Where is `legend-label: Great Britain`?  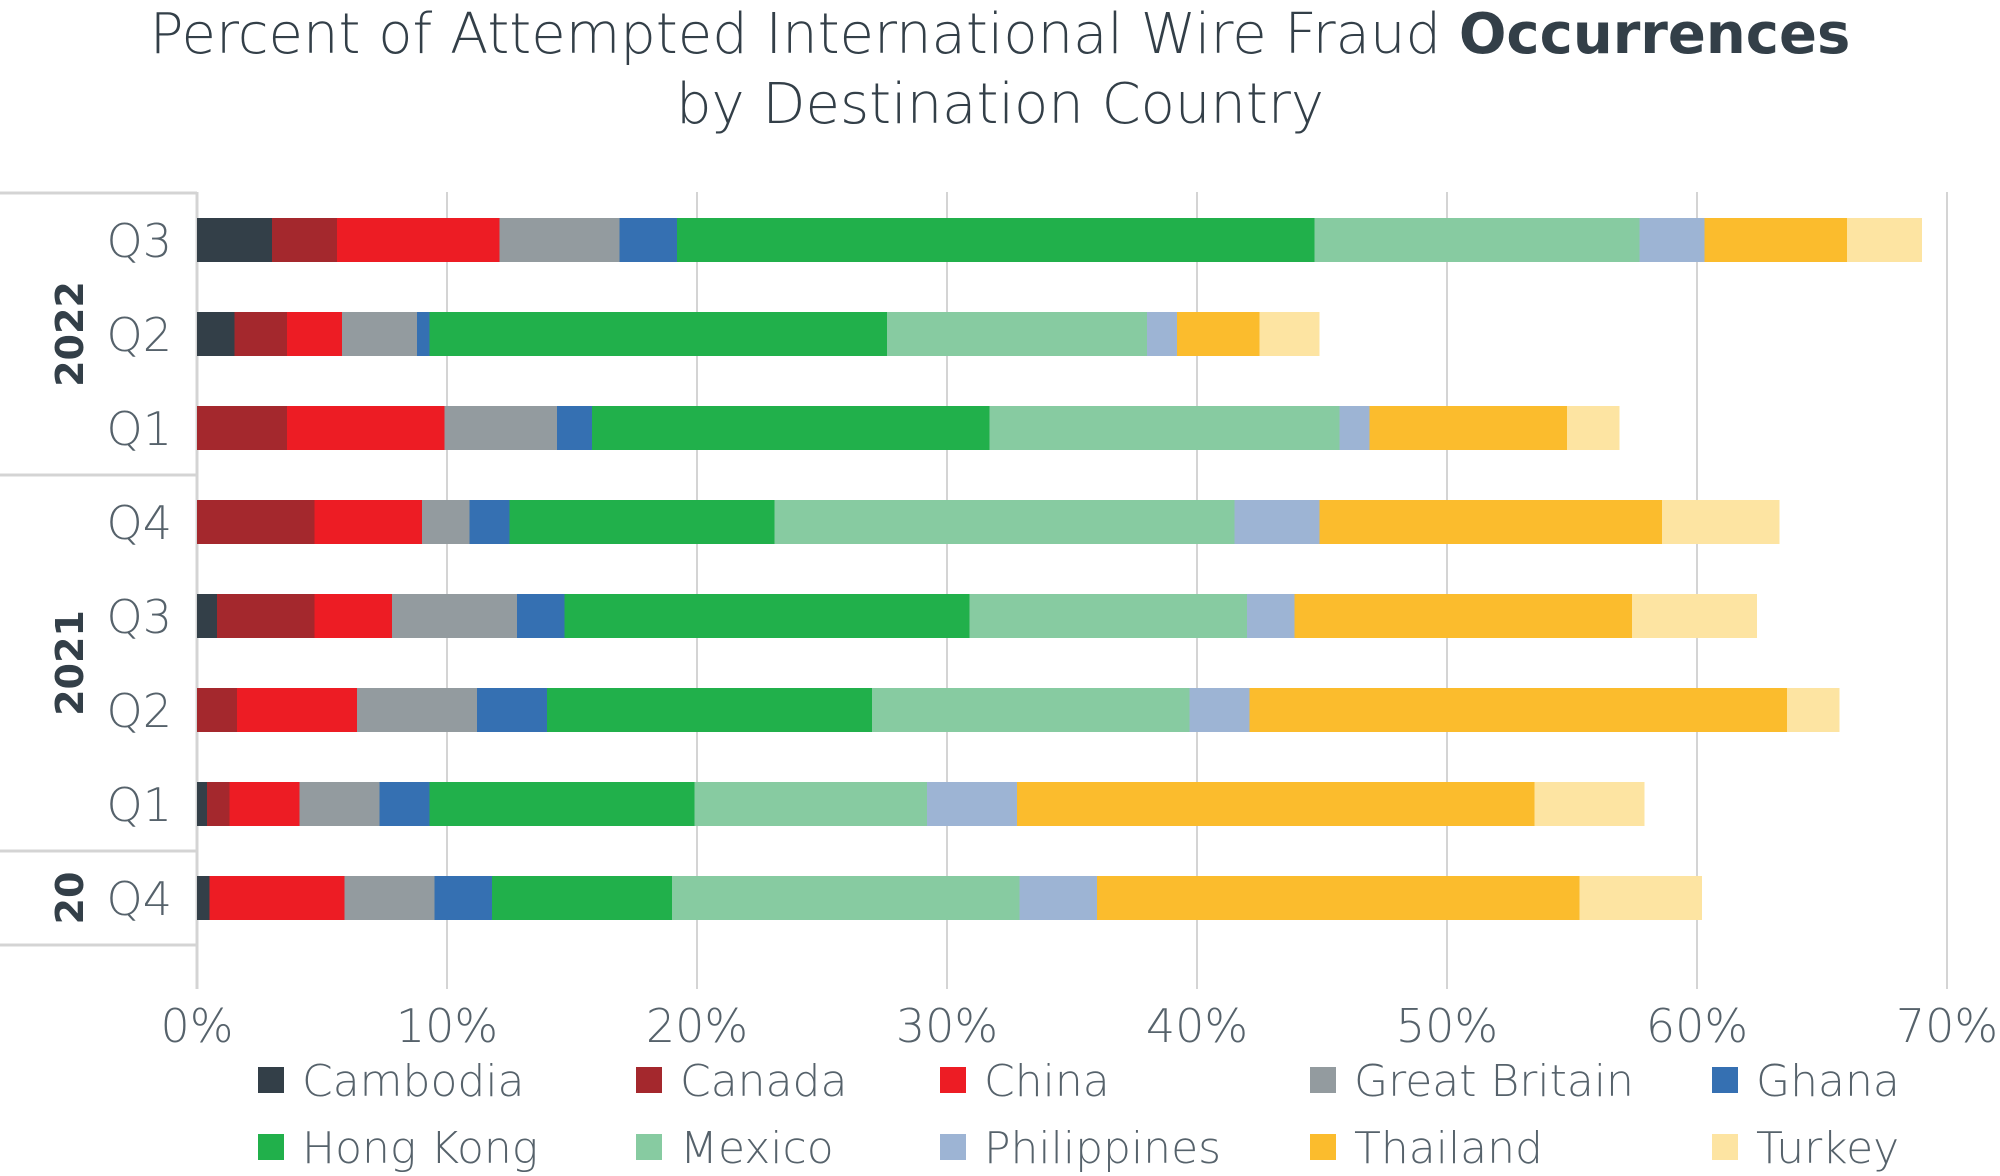
legend-label: Great Britain is located at coordinates (1494, 1081).